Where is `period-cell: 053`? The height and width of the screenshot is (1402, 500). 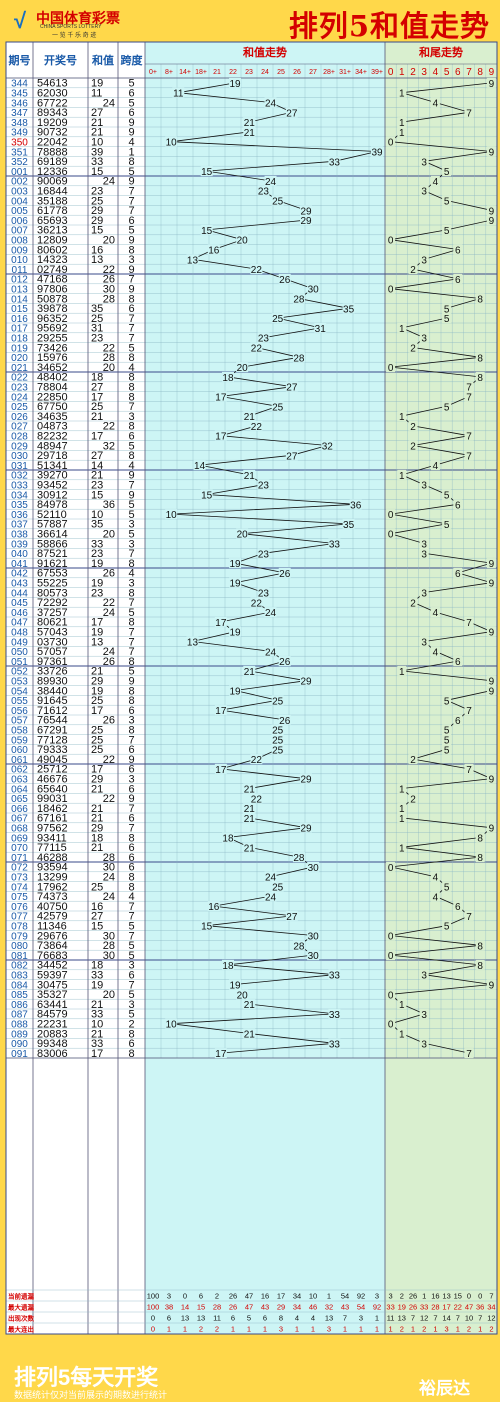
period-cell: 053 is located at coordinates (19, 682).